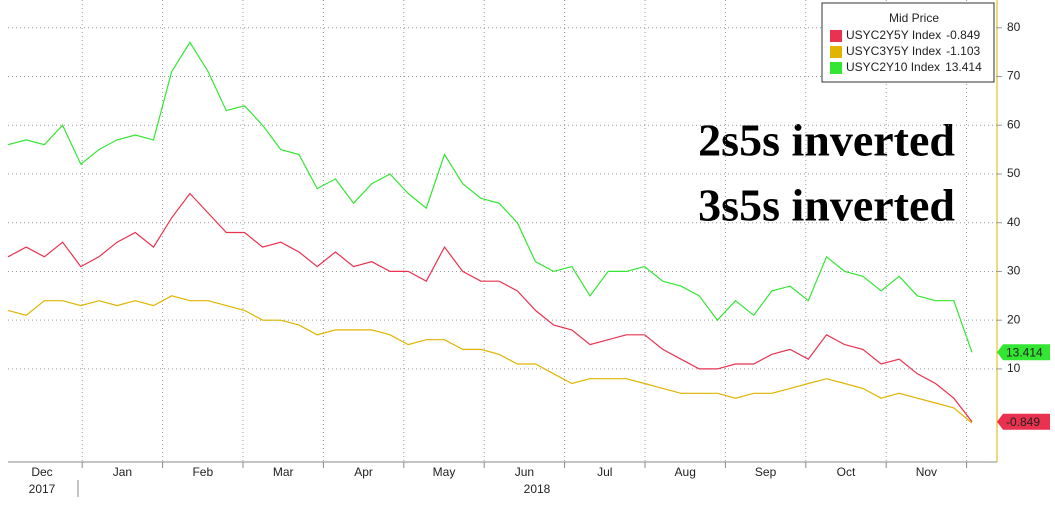  What do you see at coordinates (826, 140) in the screenshot?
I see `annotation: 2s5s inverted` at bounding box center [826, 140].